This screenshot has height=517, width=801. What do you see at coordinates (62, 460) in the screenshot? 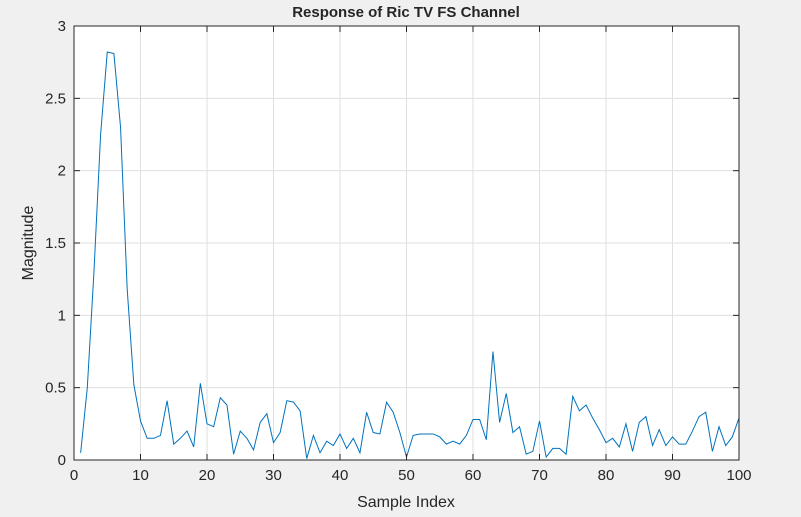
I see `y-tick-label: 0` at bounding box center [62, 460].